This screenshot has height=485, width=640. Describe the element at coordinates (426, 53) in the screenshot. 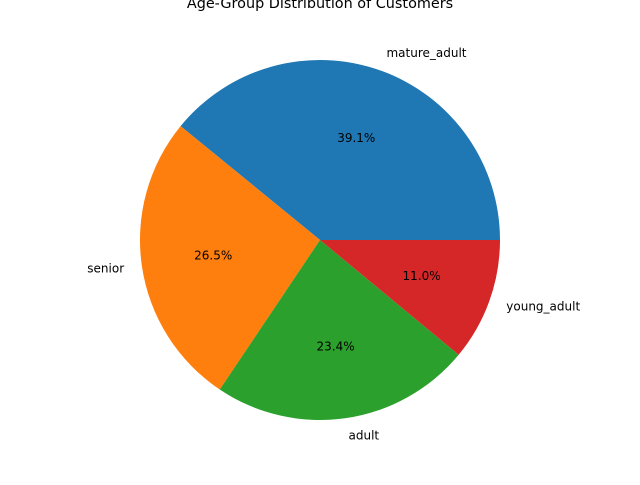

I see `slice-label-mature-adult: mature_adult` at that location.